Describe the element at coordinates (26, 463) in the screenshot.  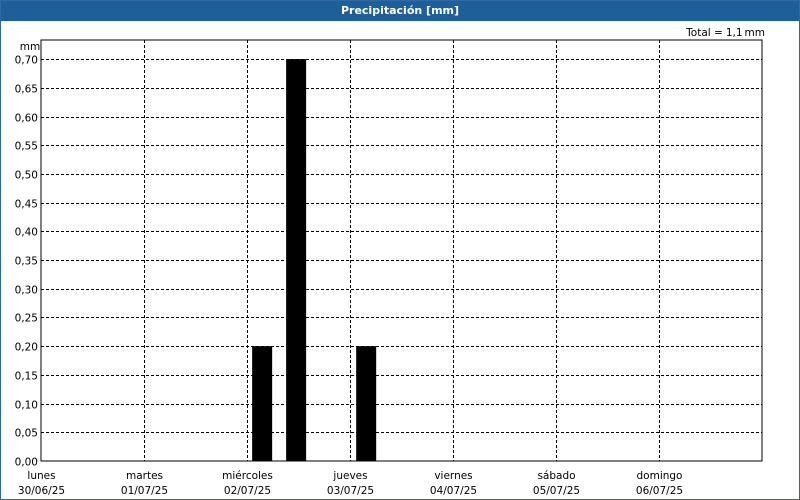
I see `y-tick-label: 0,00` at that location.